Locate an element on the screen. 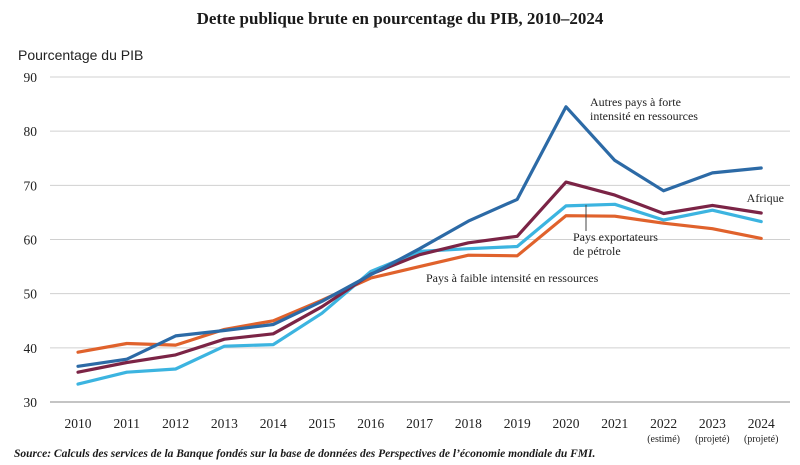 This screenshot has width=800, height=465. y-axis-label: Pourcentage du PIB is located at coordinates (80, 55).